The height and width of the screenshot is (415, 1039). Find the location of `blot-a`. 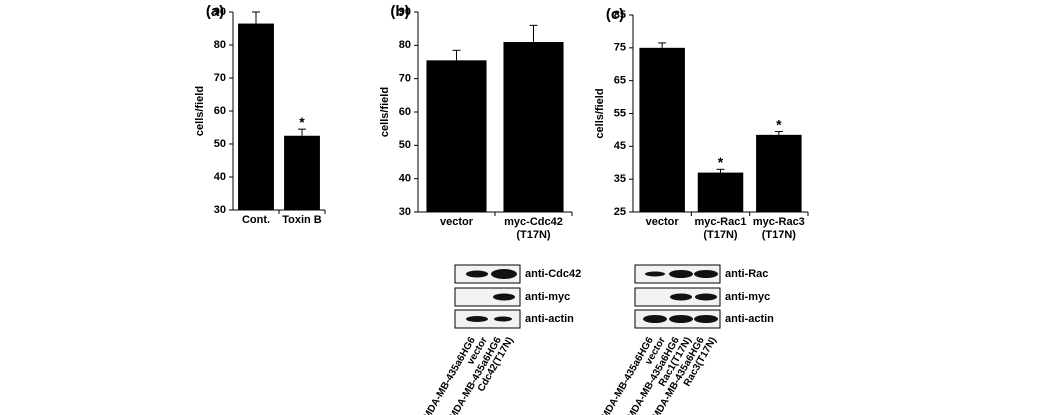

blot-a is located at coordinates (487, 296).